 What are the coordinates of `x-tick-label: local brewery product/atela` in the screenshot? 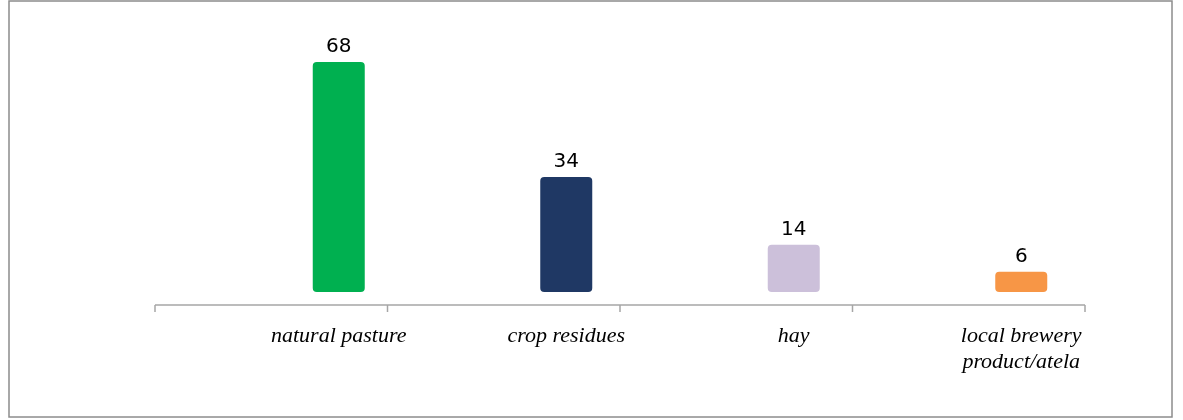 It's located at (1021, 347).